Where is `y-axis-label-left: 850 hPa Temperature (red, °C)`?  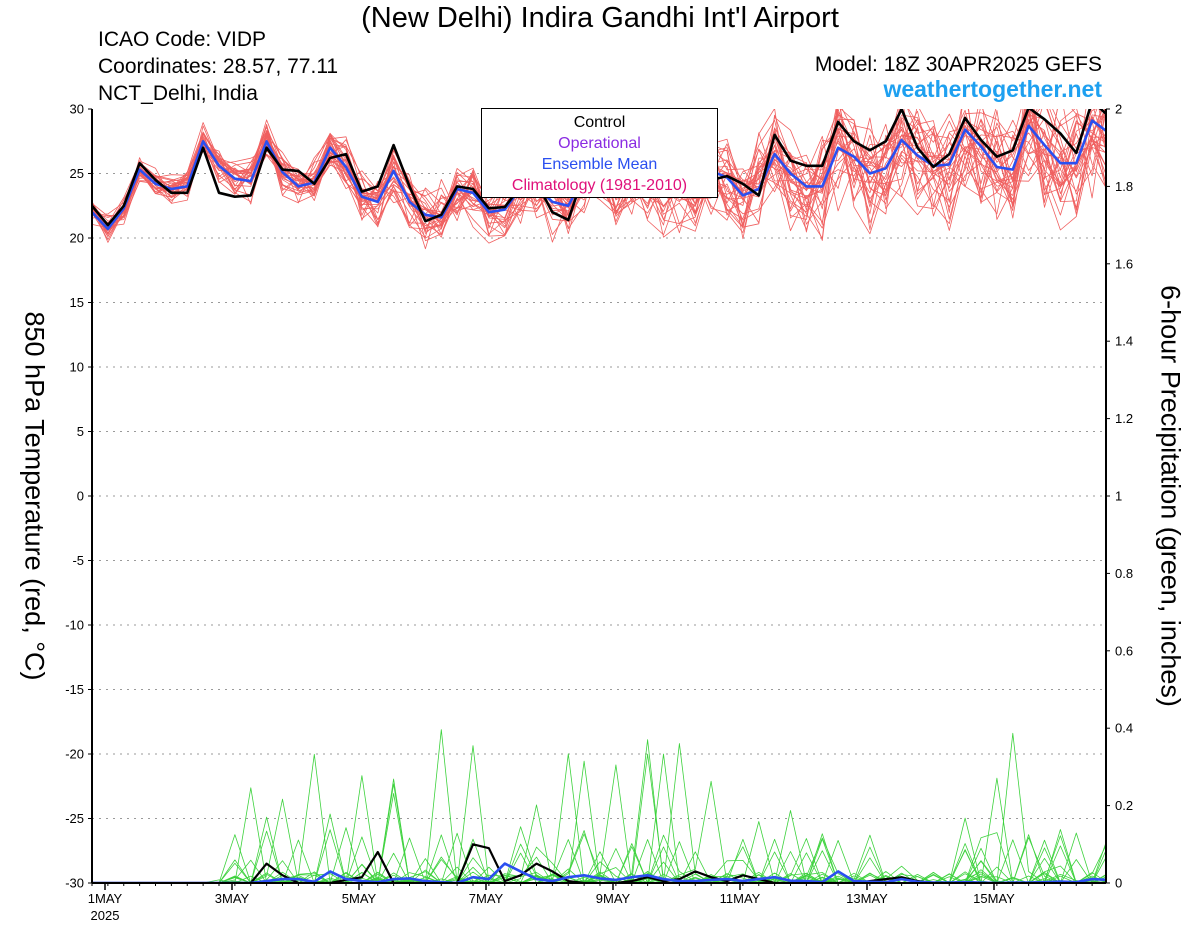
y-axis-label-left: 850 hPa Temperature (red, °C) is located at coordinates (34, 496).